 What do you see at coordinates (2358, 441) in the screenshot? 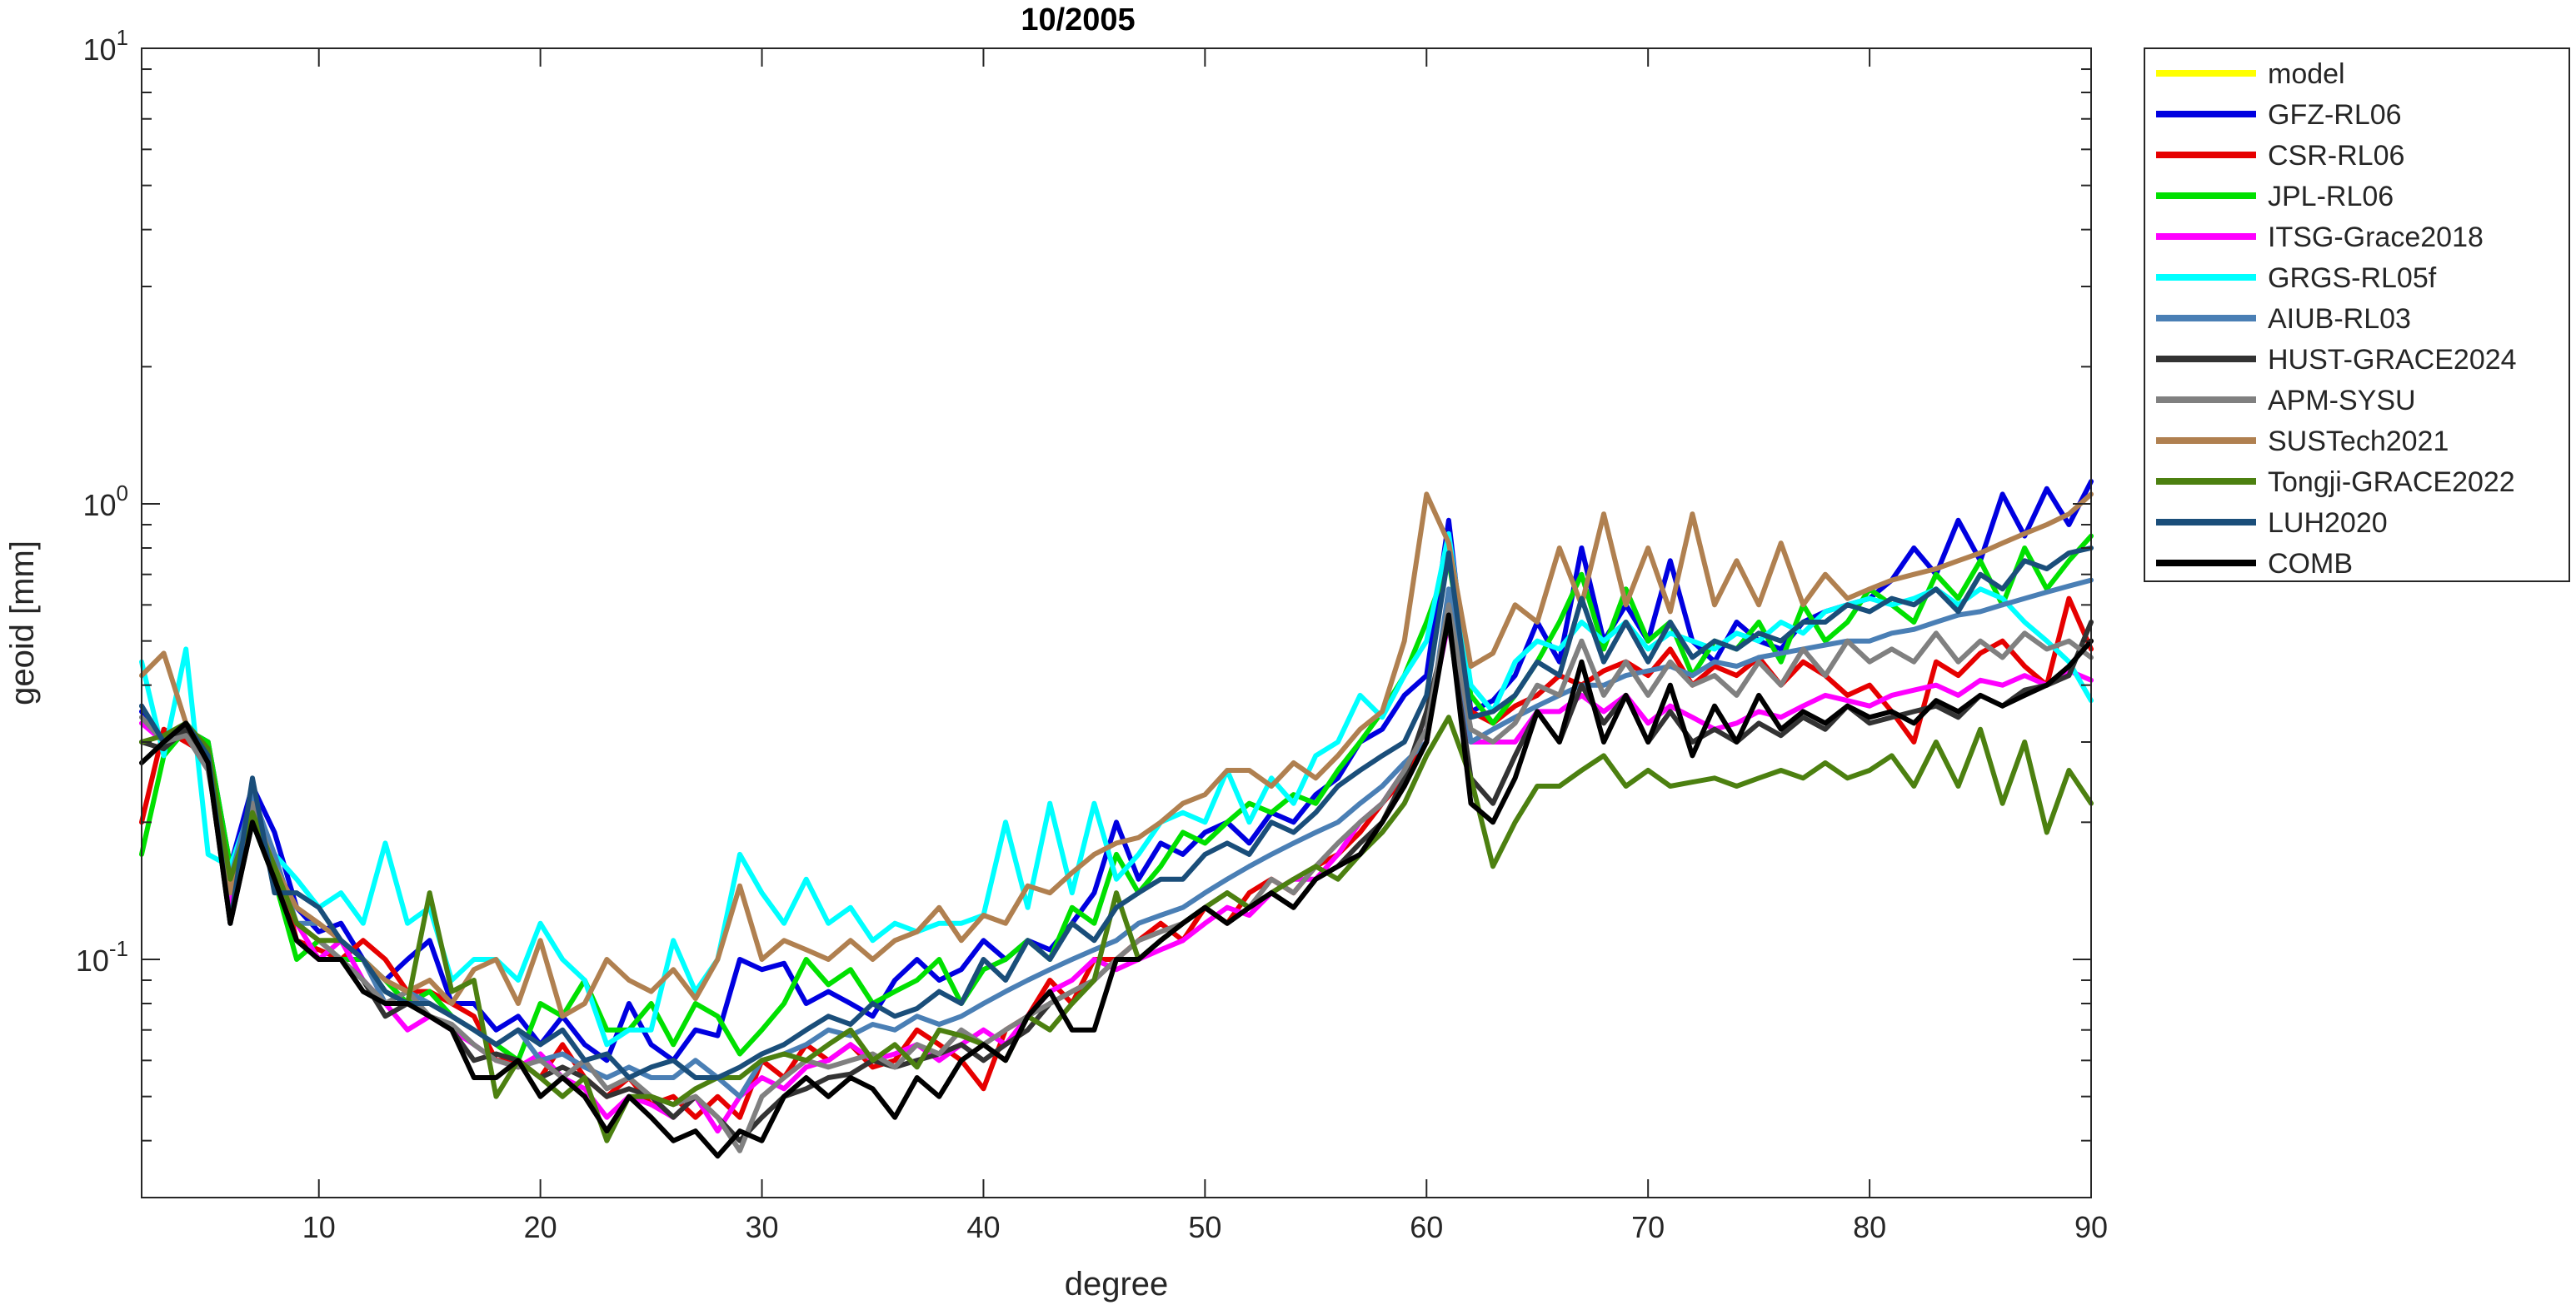
I see `legend-label: SUSTech2021` at bounding box center [2358, 441].